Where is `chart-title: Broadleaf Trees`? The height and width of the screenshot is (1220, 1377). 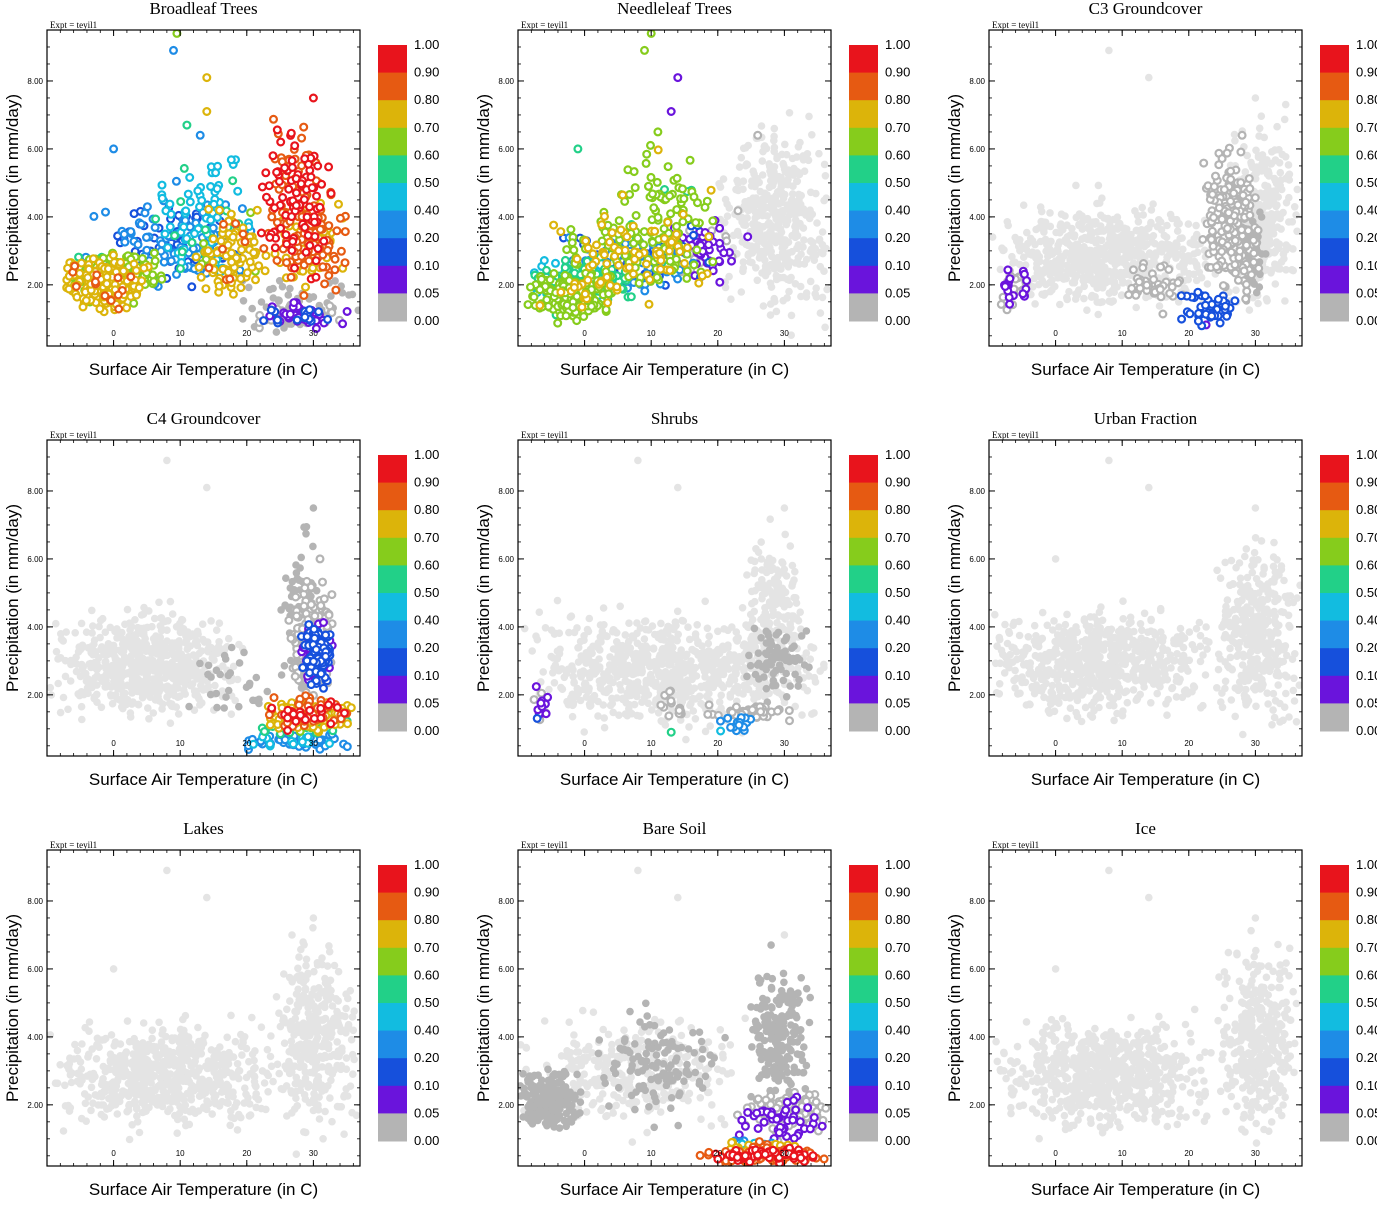 chart-title: Broadleaf Trees is located at coordinates (203, 9).